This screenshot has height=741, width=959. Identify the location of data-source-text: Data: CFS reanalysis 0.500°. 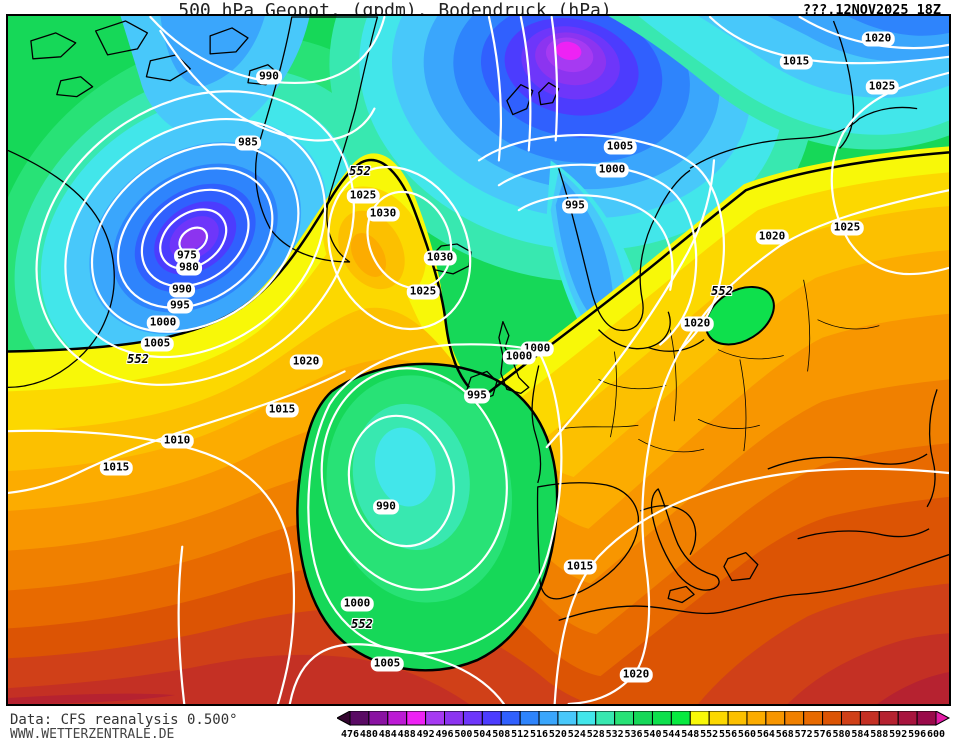
(124, 720).